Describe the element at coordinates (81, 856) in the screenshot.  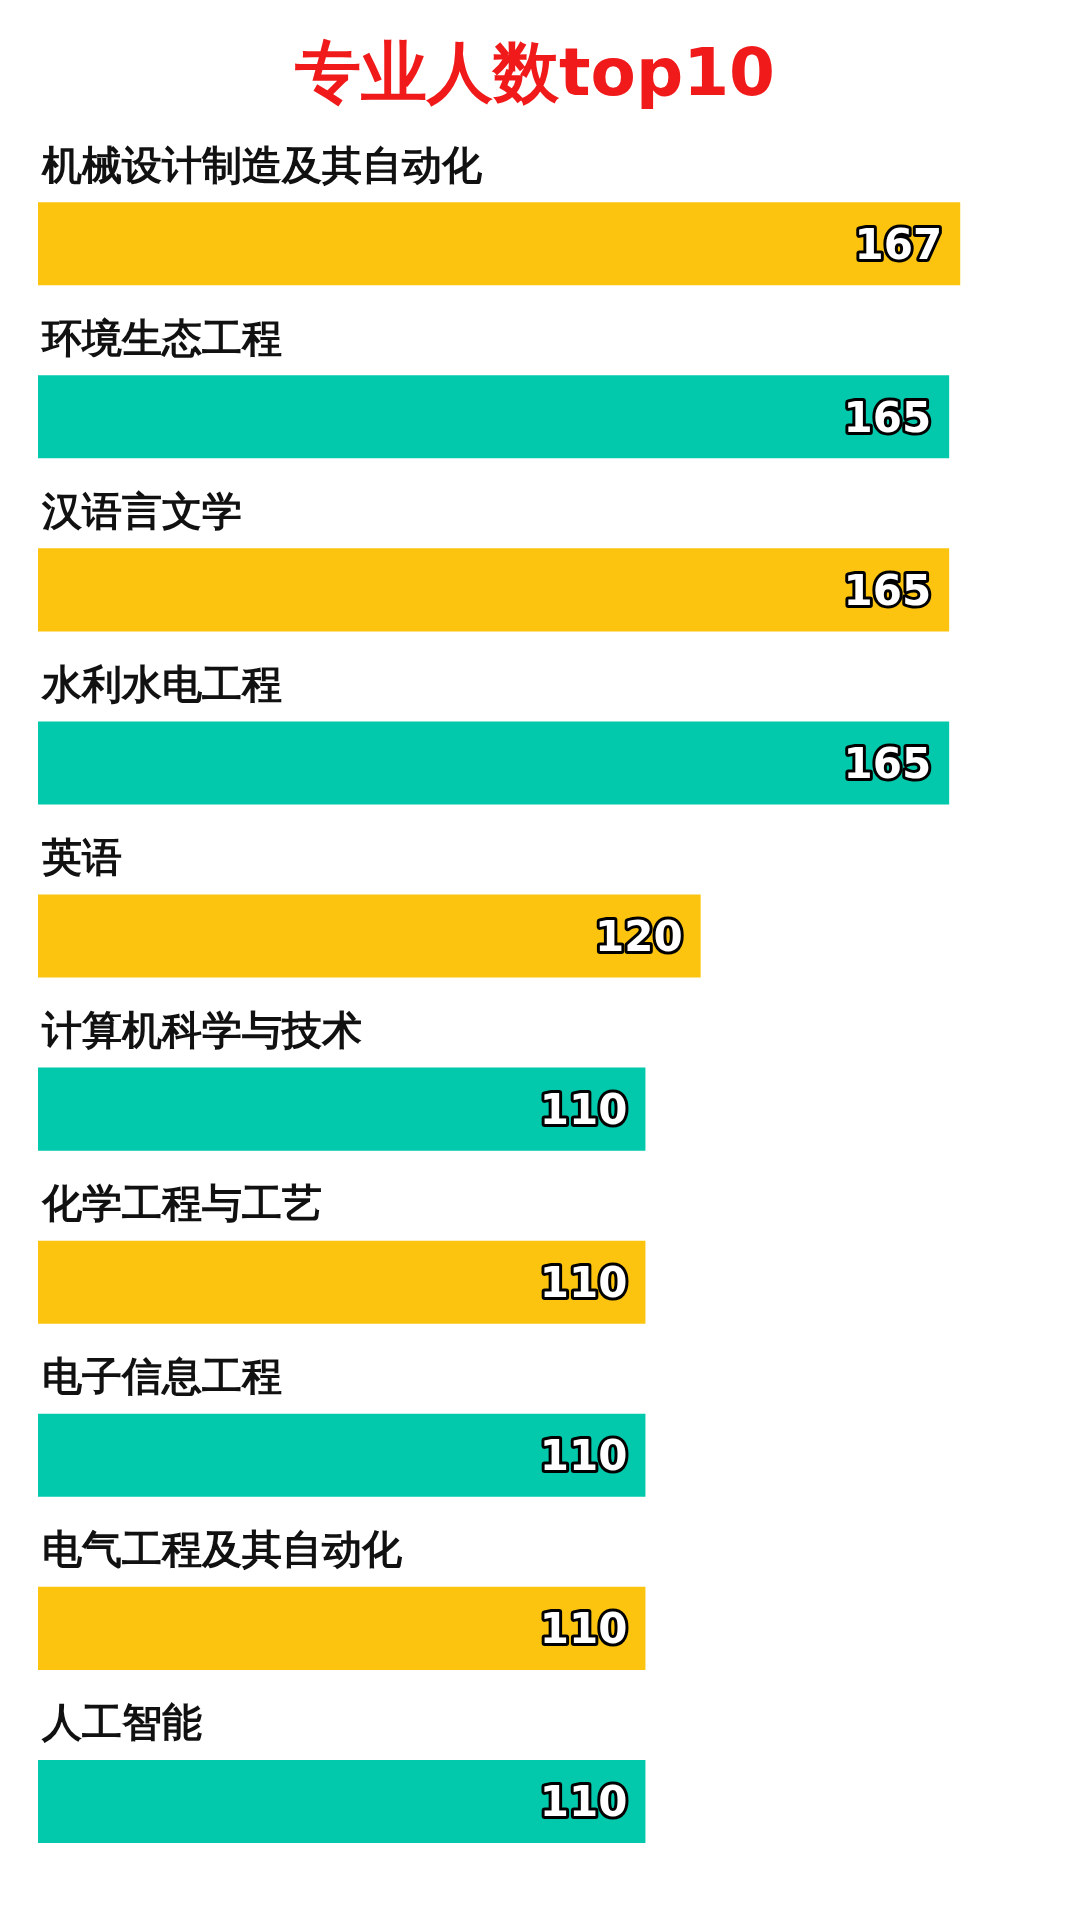
I see `y-tick-label: 英语` at that location.